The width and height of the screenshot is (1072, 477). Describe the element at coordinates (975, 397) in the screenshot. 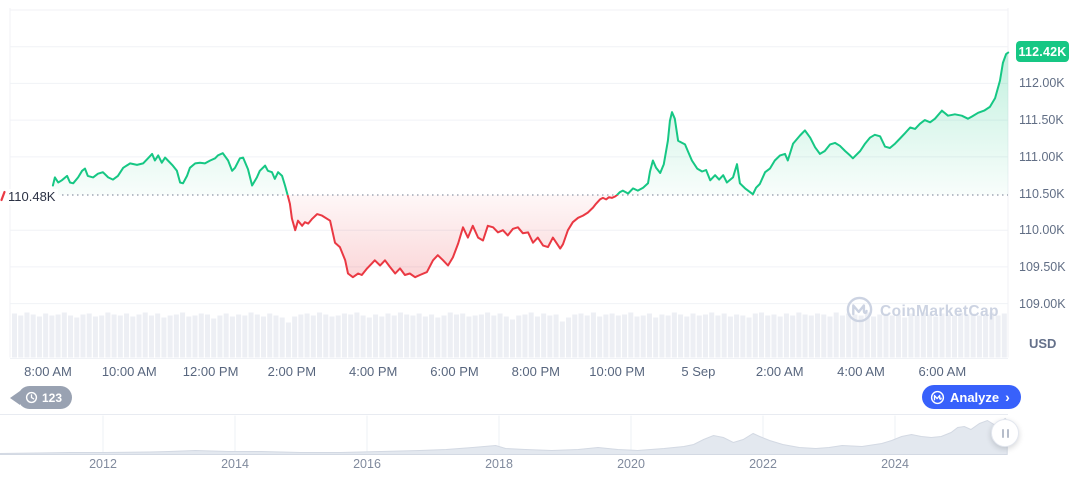

I see `analyze-label: Analyze` at that location.